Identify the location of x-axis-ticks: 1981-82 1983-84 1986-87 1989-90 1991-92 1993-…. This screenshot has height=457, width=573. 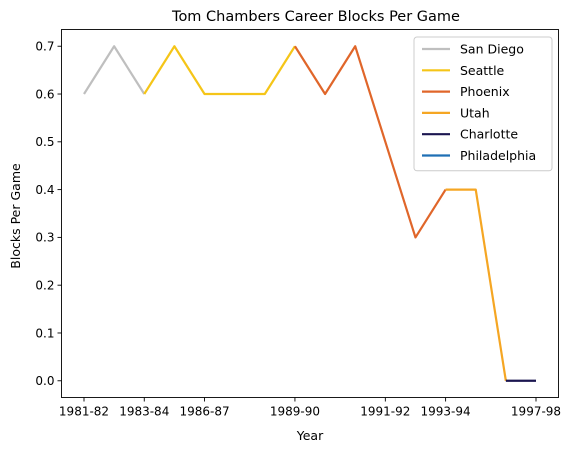
(310, 408).